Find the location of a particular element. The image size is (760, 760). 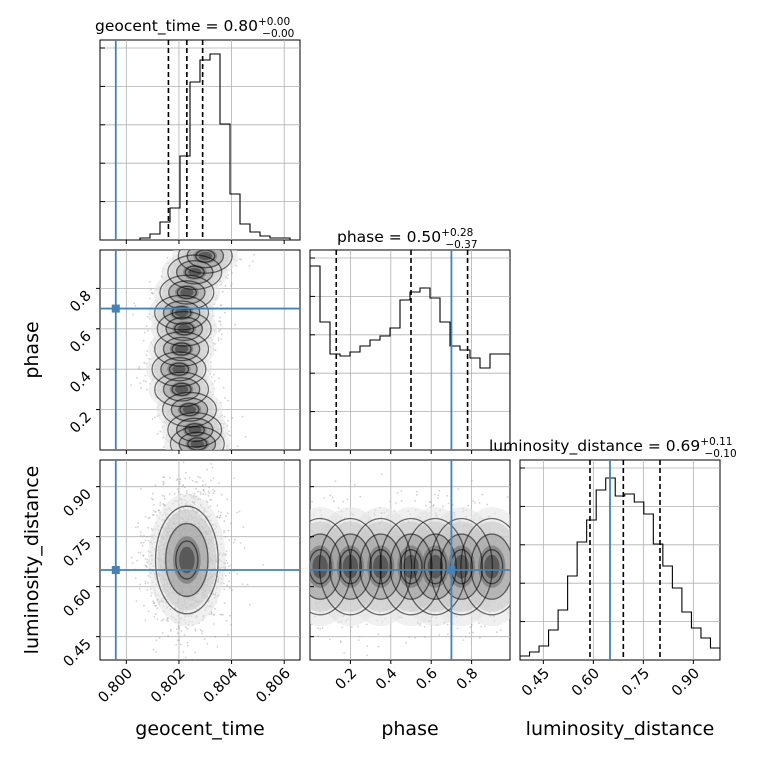

xlabel-luminosity-distance: luminosity_distance is located at coordinates (620, 729).